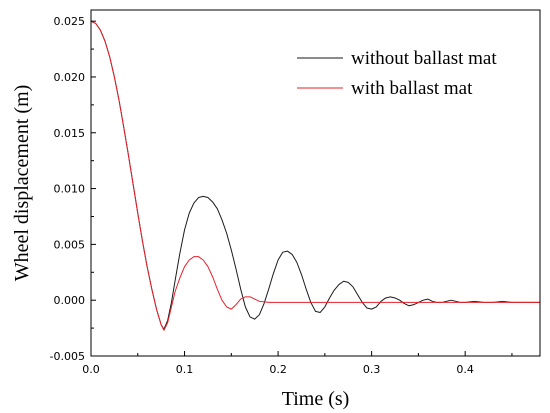 This screenshot has width=550, height=413. Describe the element at coordinates (316, 399) in the screenshot. I see `x-axis-title: Time (s)` at that location.